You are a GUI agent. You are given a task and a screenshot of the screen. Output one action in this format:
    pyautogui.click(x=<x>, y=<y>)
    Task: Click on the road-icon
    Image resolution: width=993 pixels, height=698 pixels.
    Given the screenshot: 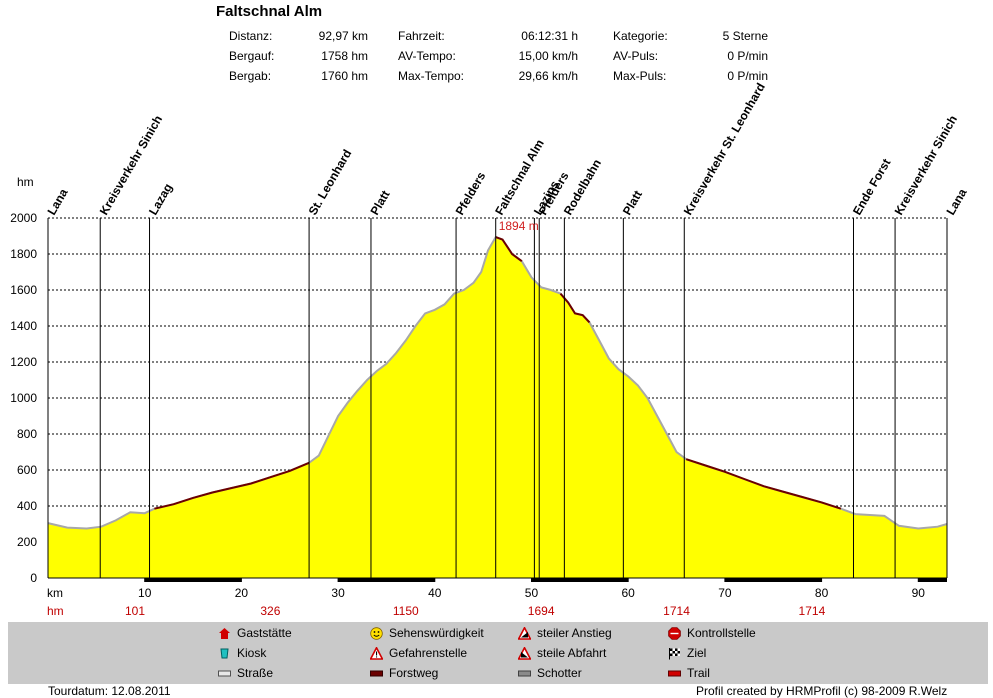 What is the action you would take?
    pyautogui.click(x=224, y=673)
    